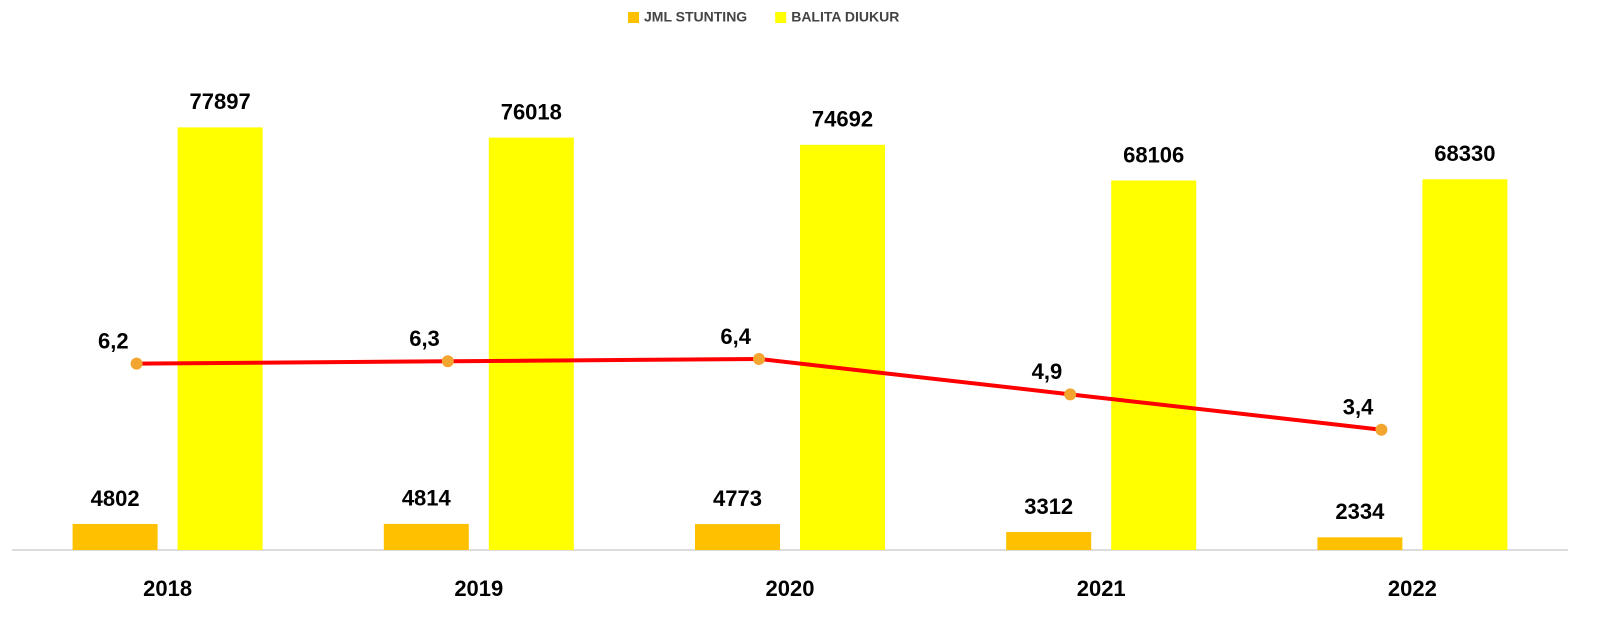 This screenshot has height=620, width=1618. I want to click on legend-label: JML STUNTING, so click(695, 17).